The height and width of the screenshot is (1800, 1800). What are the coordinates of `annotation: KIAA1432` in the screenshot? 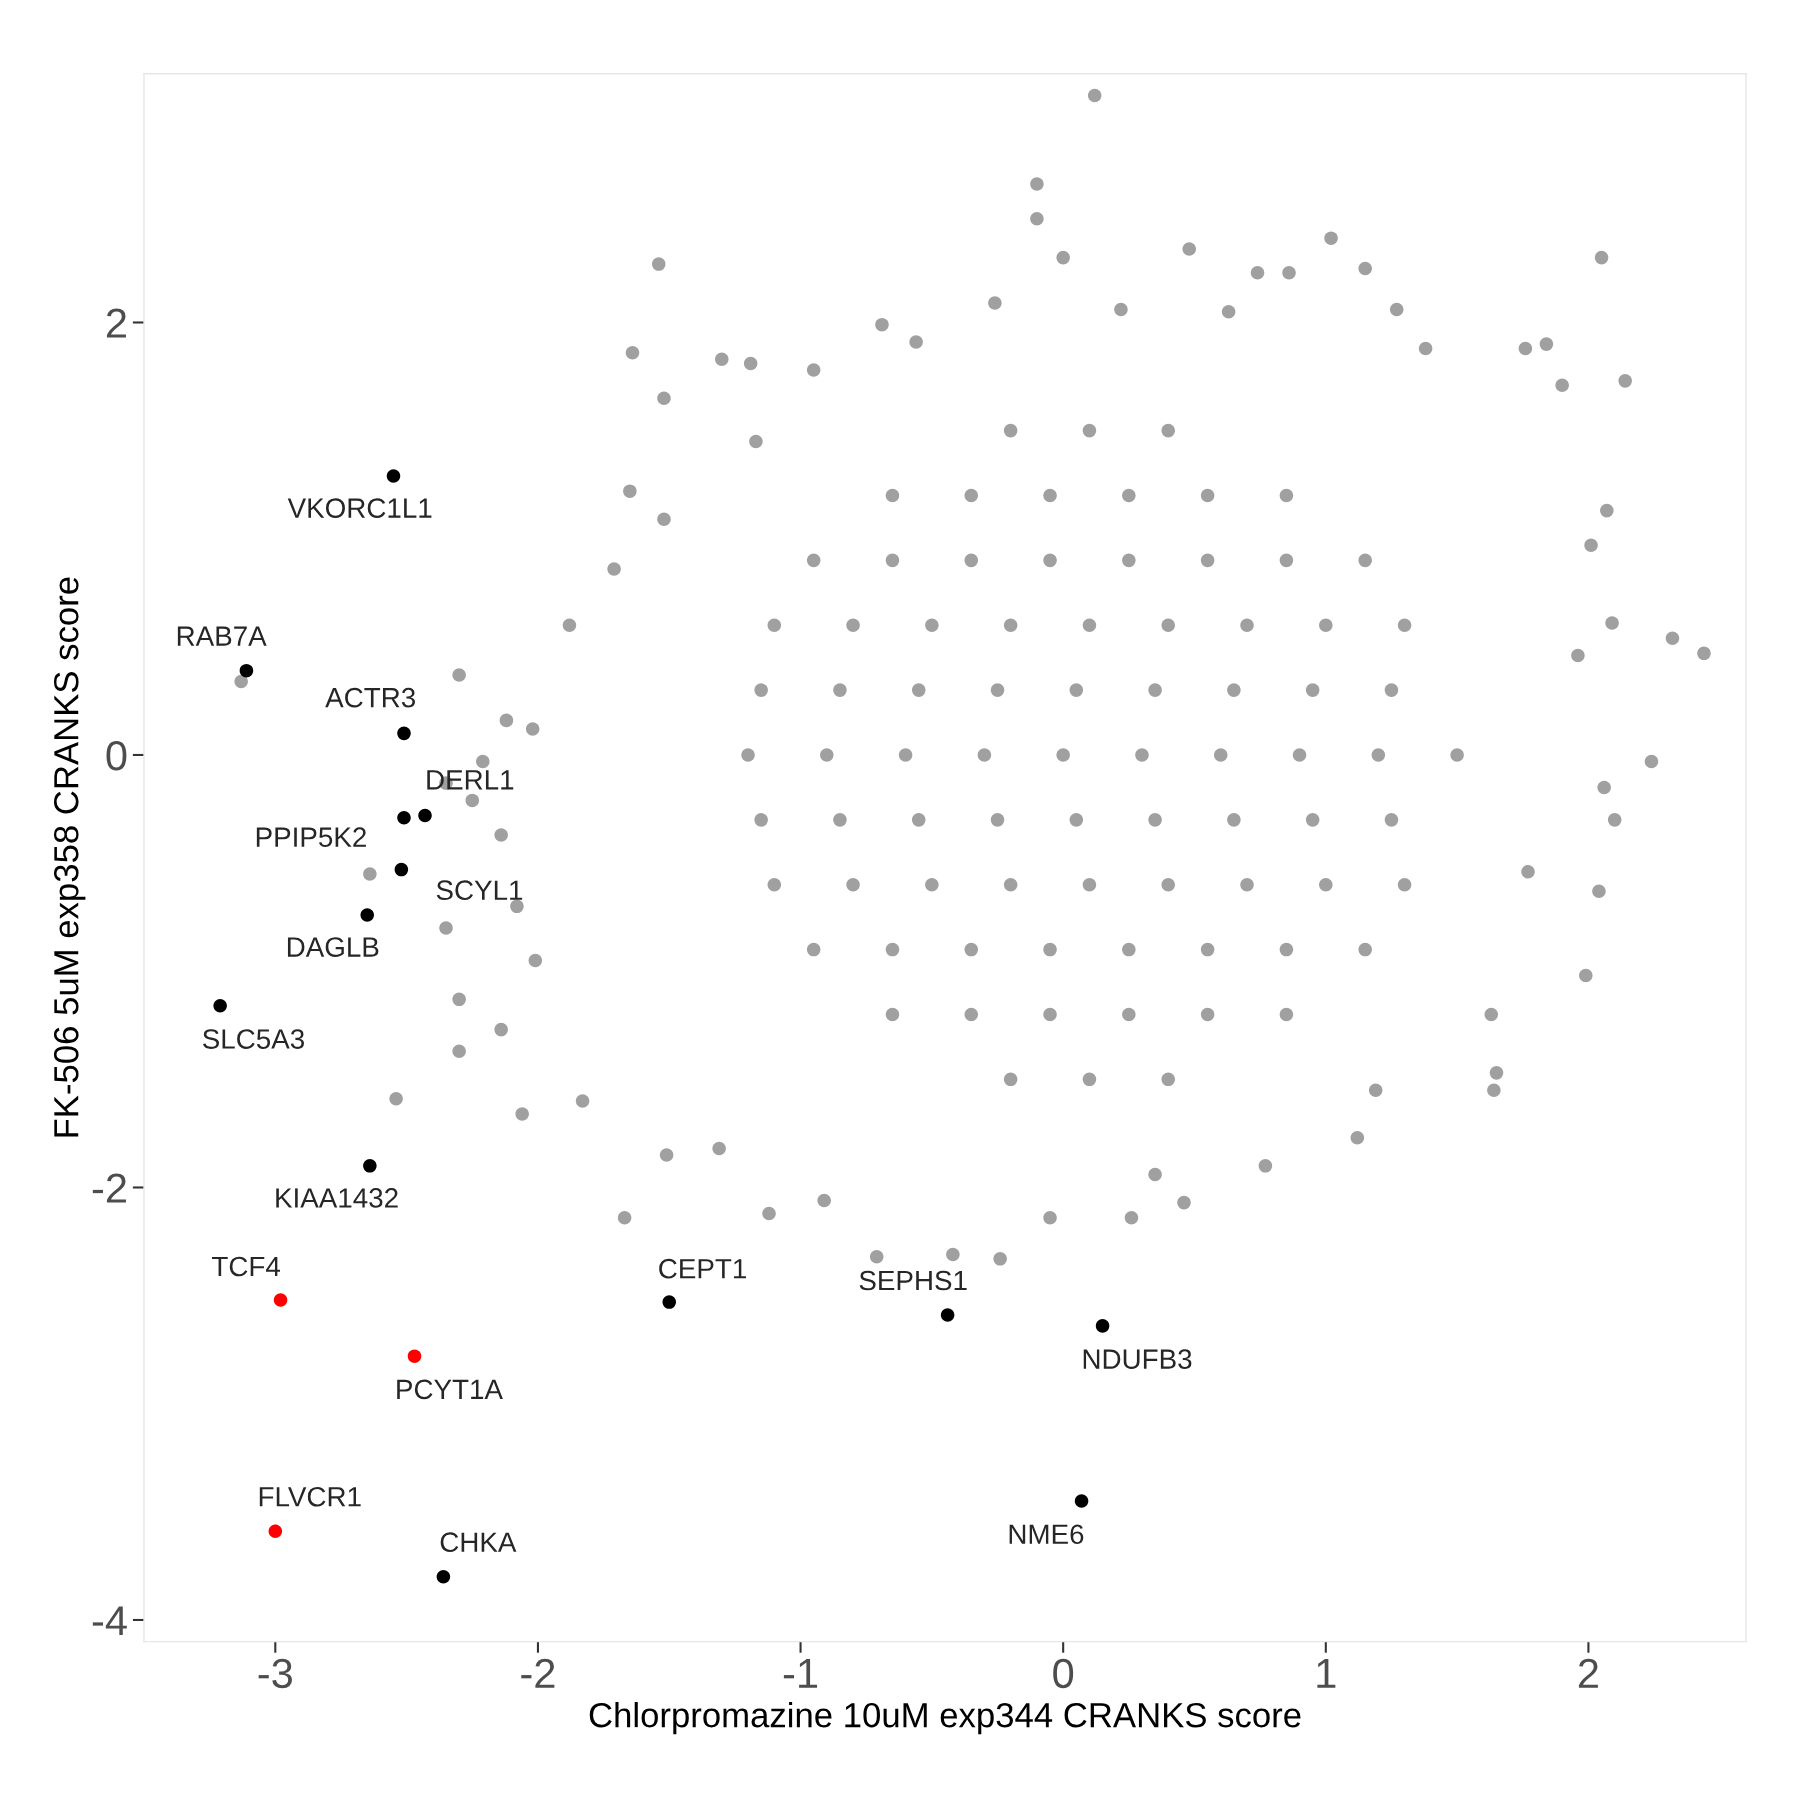 It's located at (337, 1198).